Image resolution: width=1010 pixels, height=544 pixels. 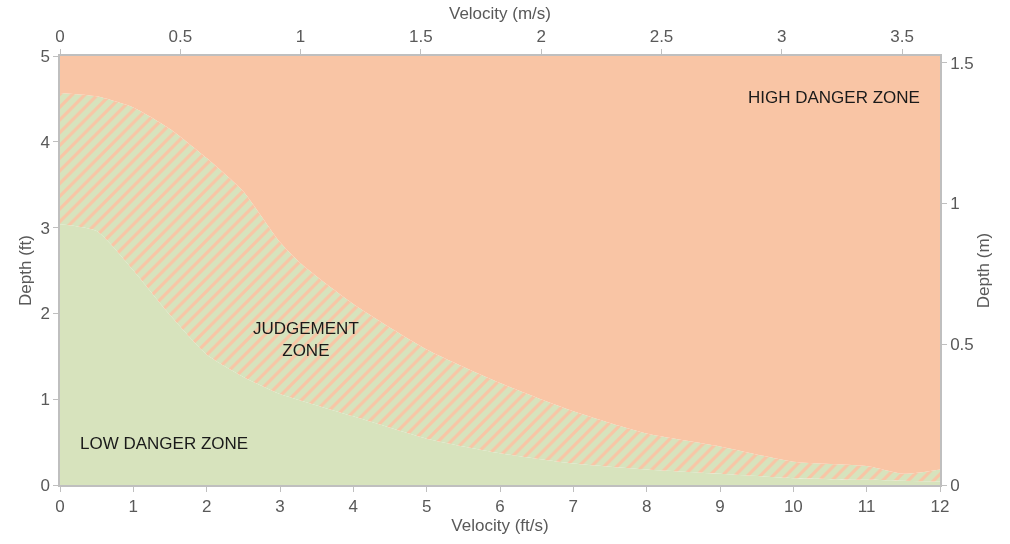 I want to click on x-tick-label: 7, so click(x=573, y=507).